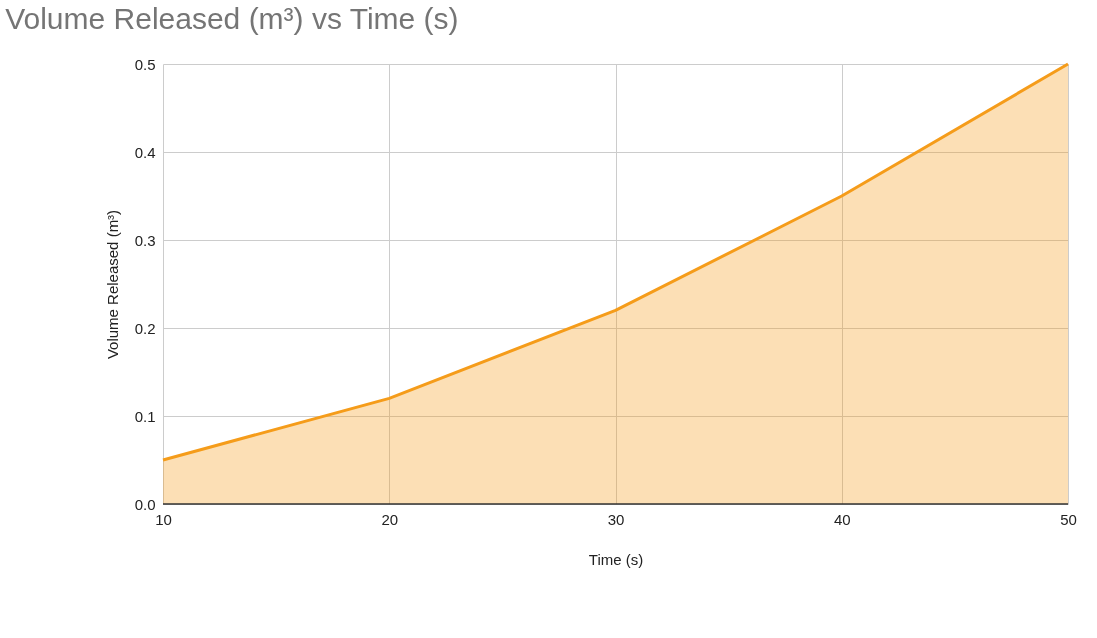 The width and height of the screenshot is (1097, 638). I want to click on x-tick-label: 30, so click(616, 519).